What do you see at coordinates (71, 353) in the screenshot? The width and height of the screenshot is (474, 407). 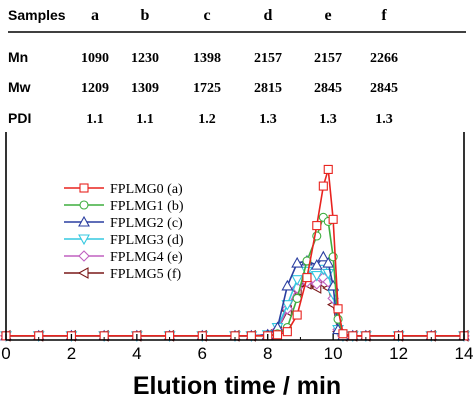 I see `x-tick-label: 2` at bounding box center [71, 353].